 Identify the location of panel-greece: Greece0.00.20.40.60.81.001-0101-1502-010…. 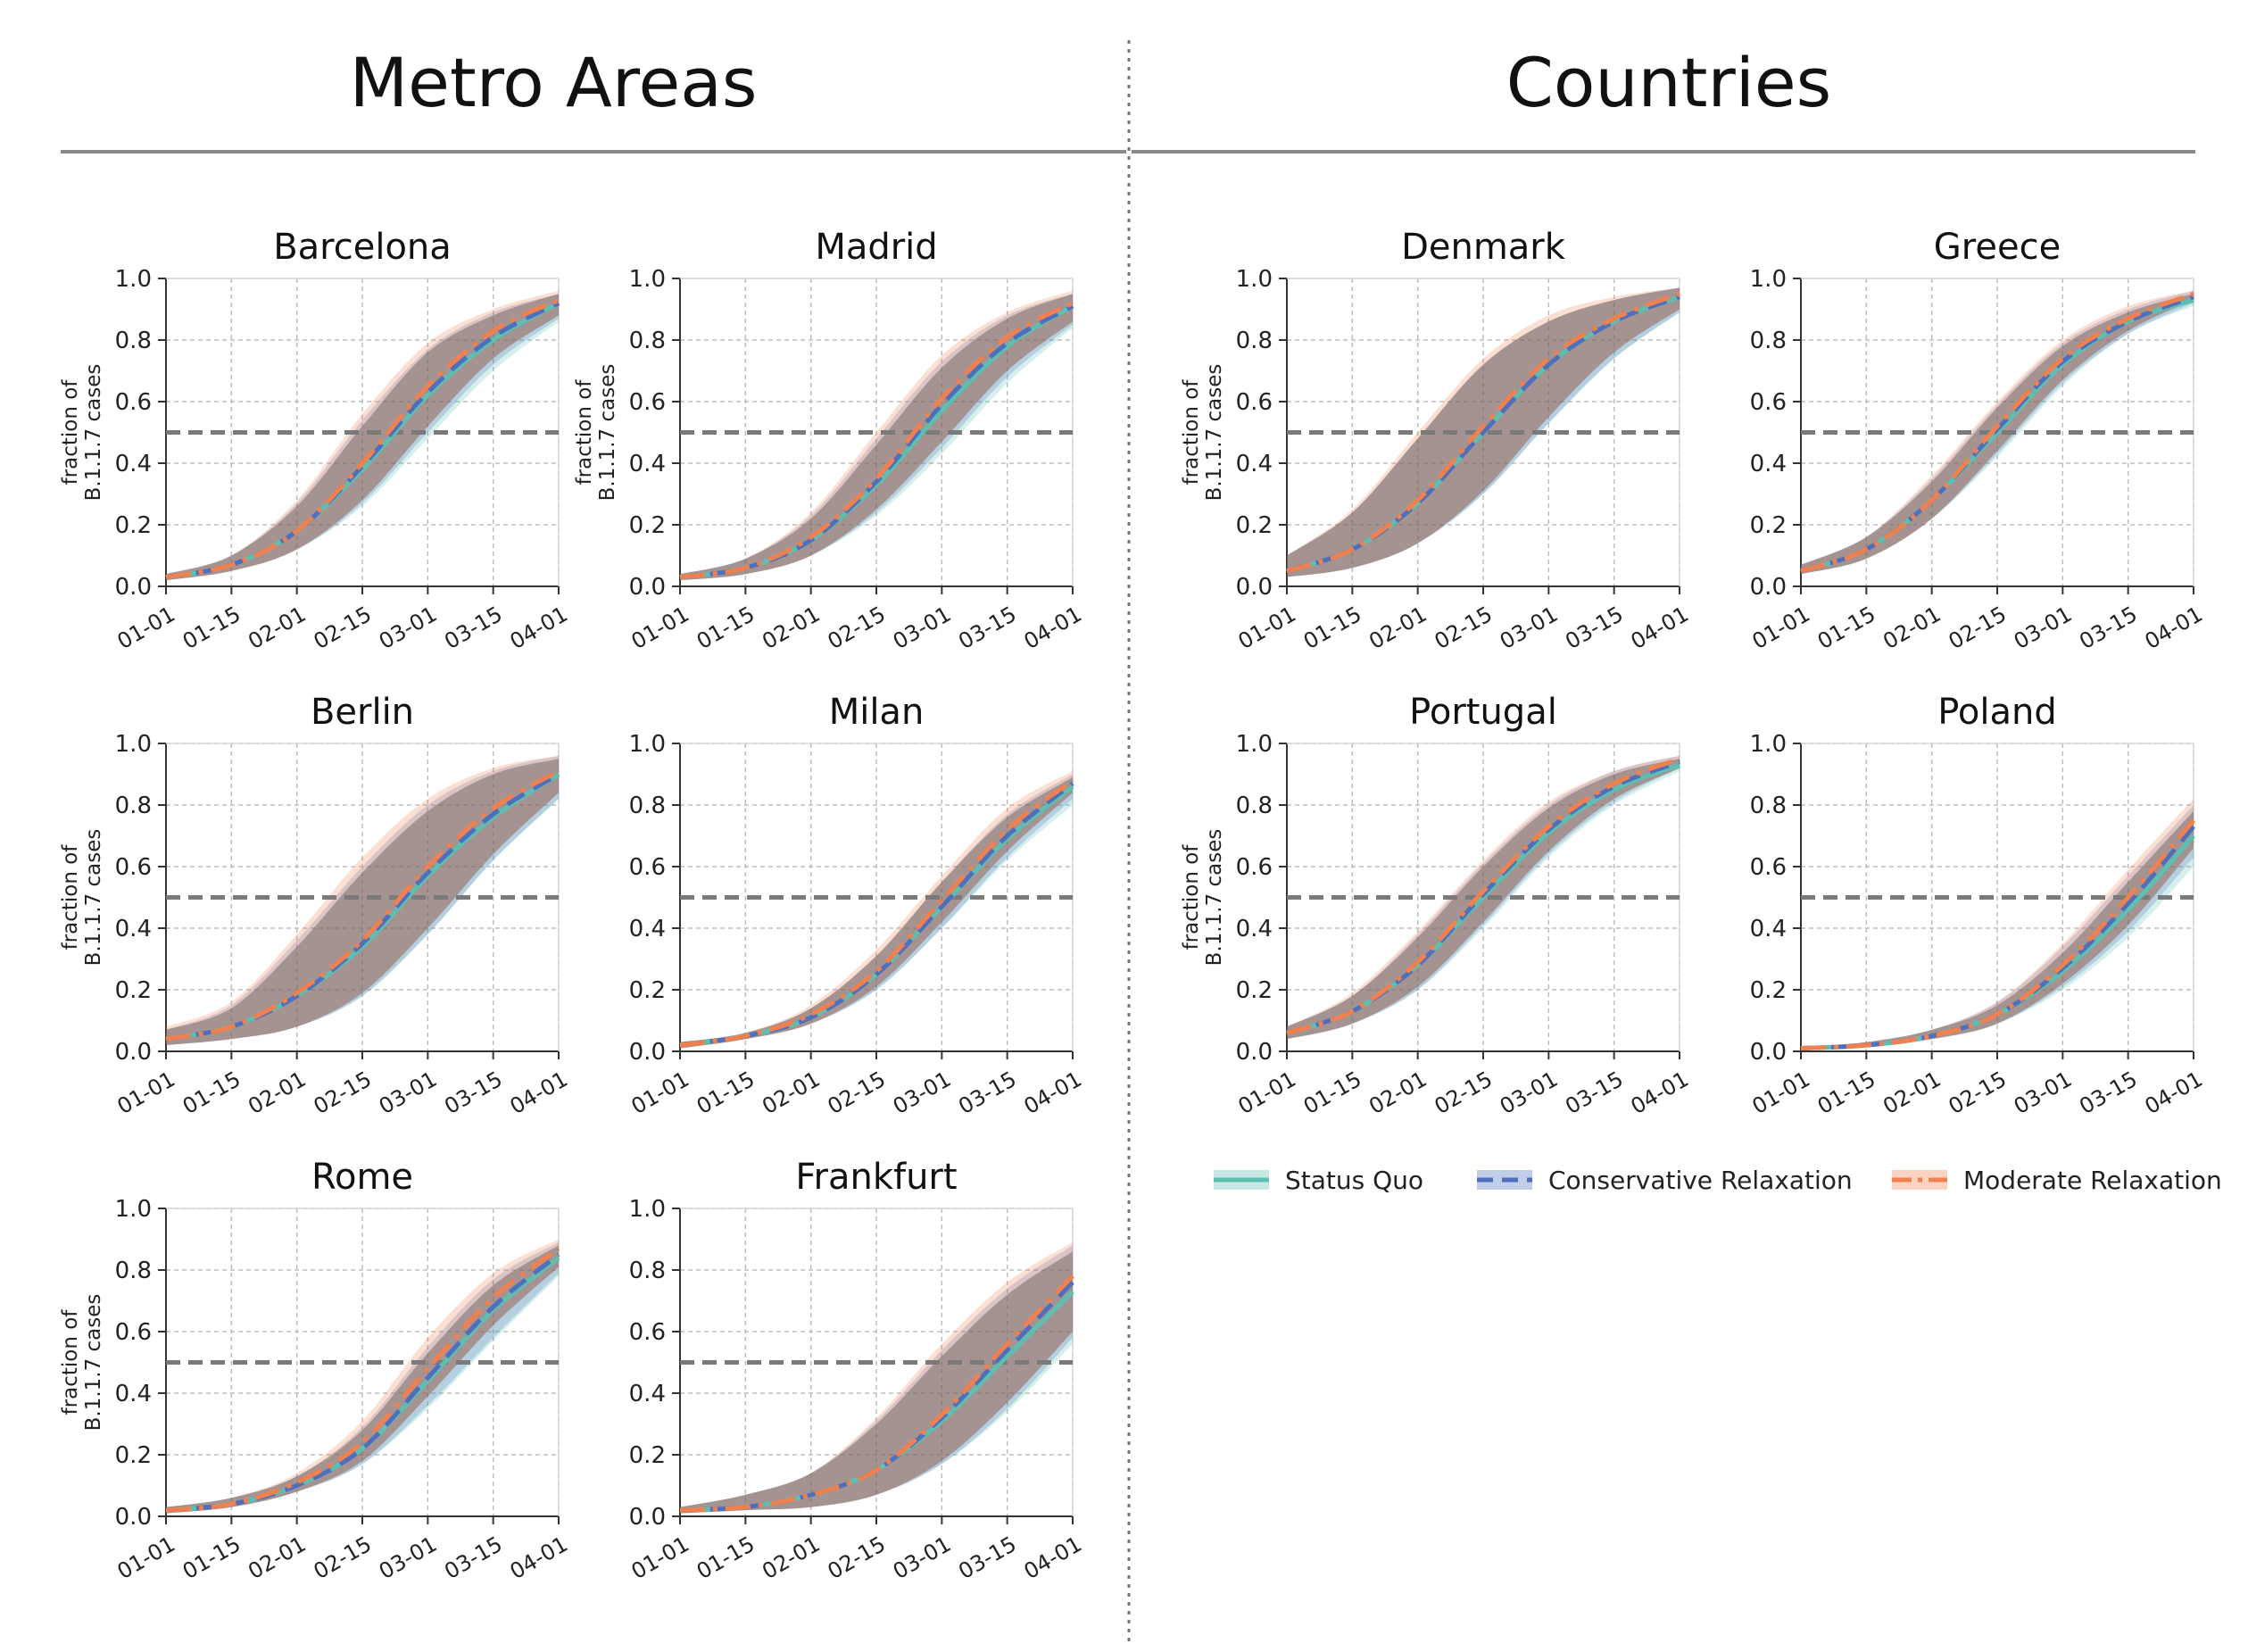
(1977, 441).